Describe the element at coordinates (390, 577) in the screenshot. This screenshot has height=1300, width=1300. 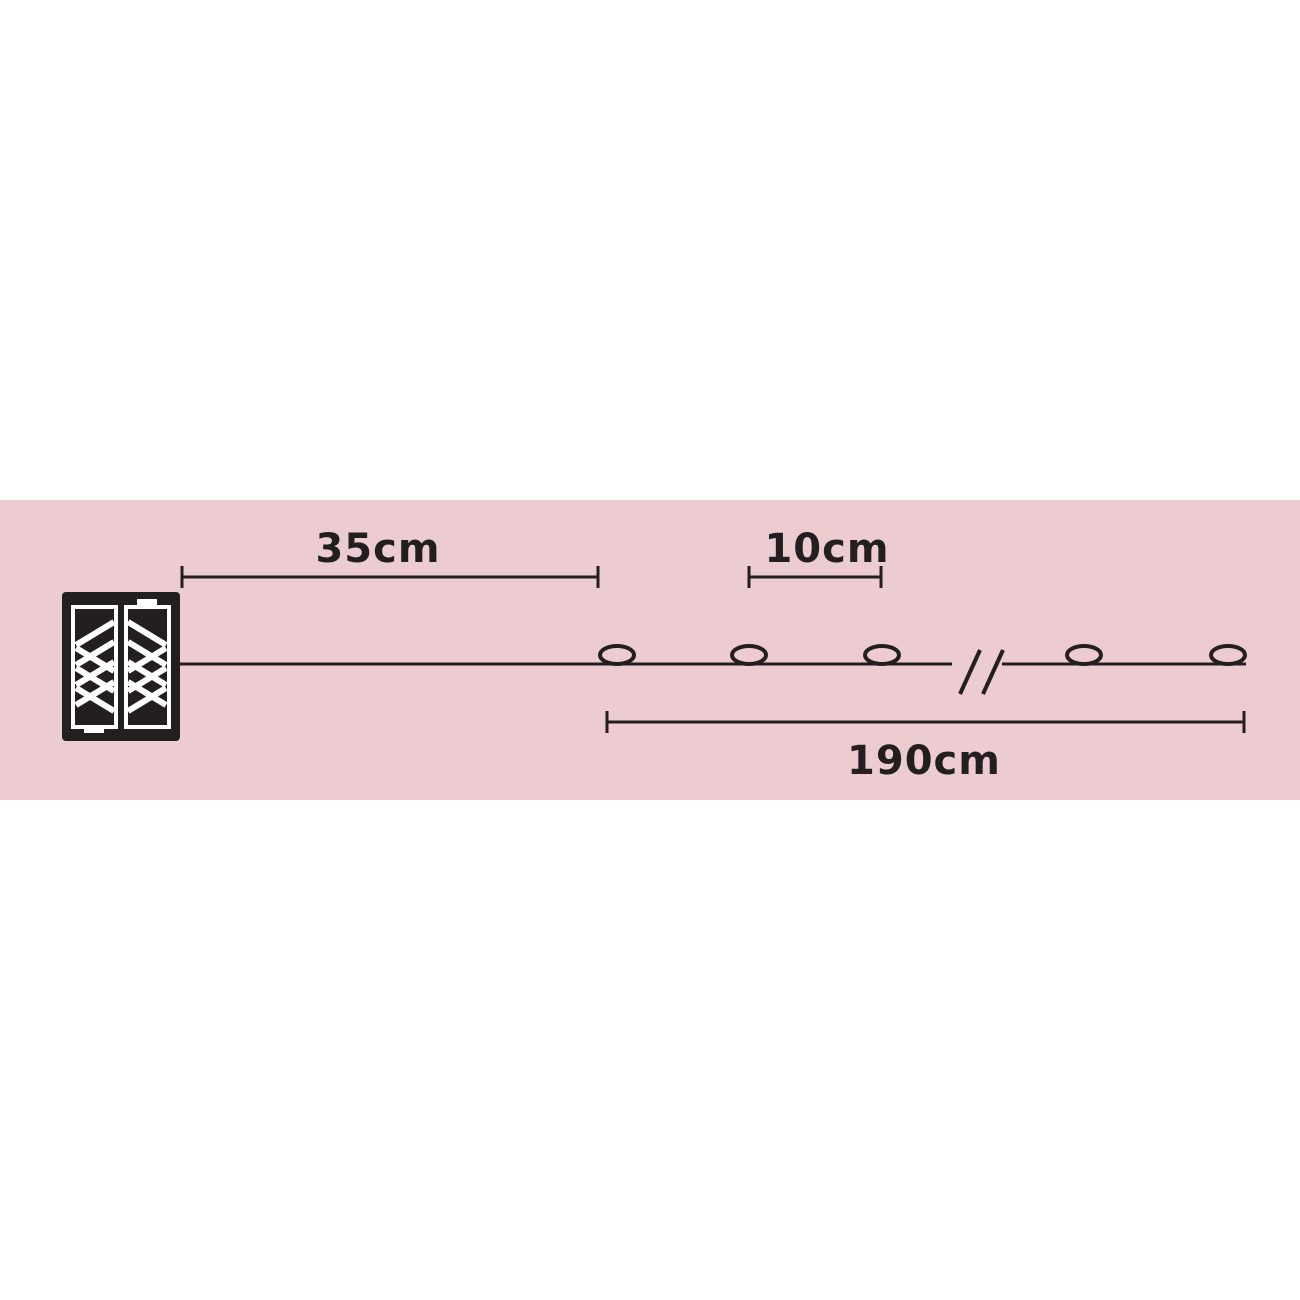
I see `dimension-lead-cable` at that location.